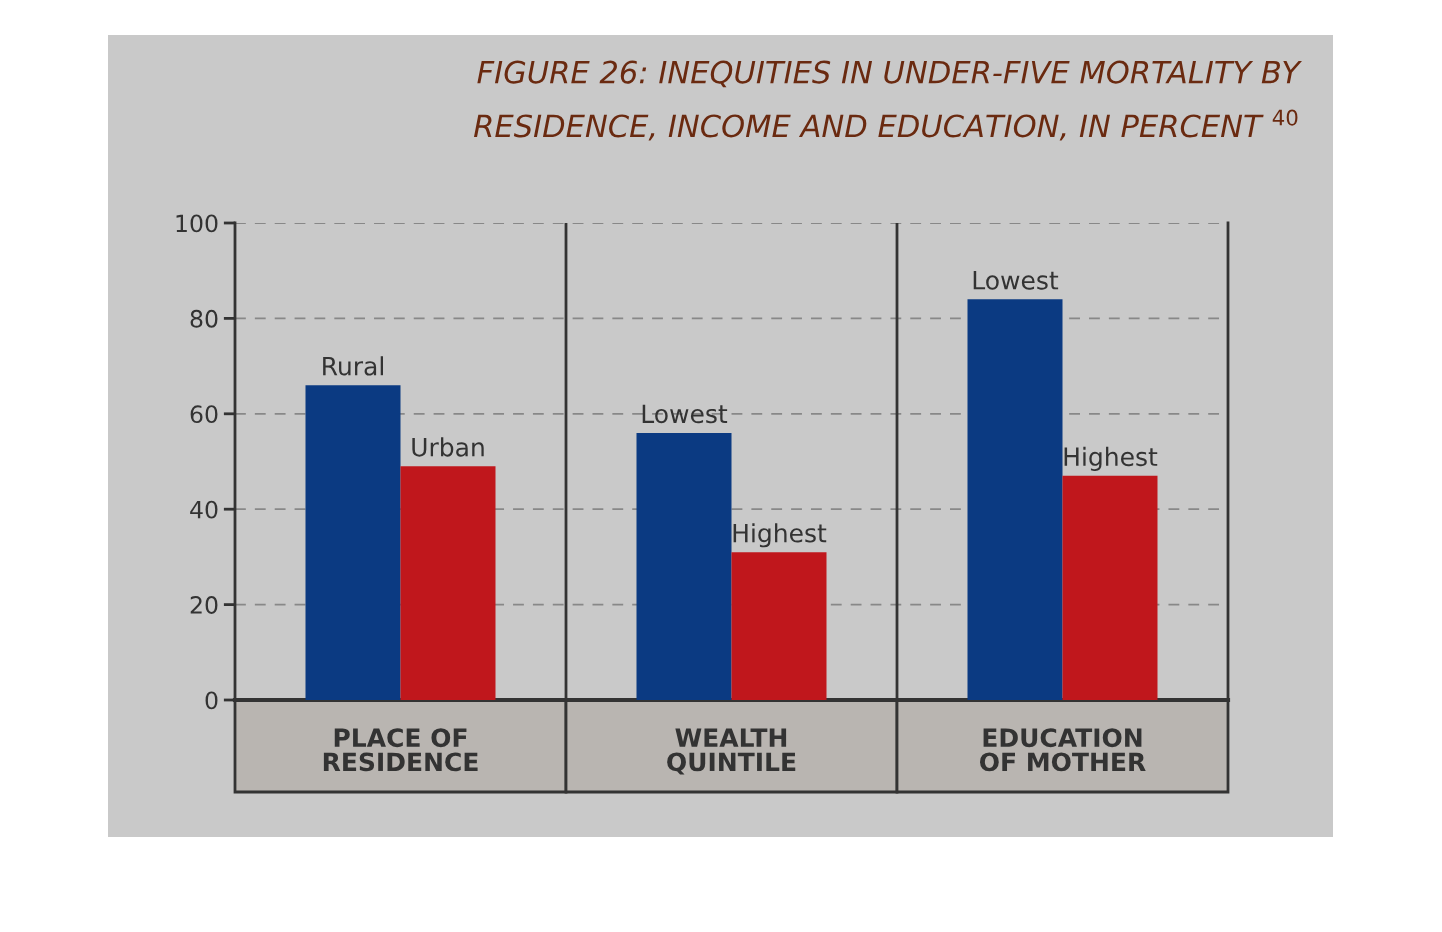 The height and width of the screenshot is (932, 1442). I want to click on annotation: Urban, so click(448, 447).